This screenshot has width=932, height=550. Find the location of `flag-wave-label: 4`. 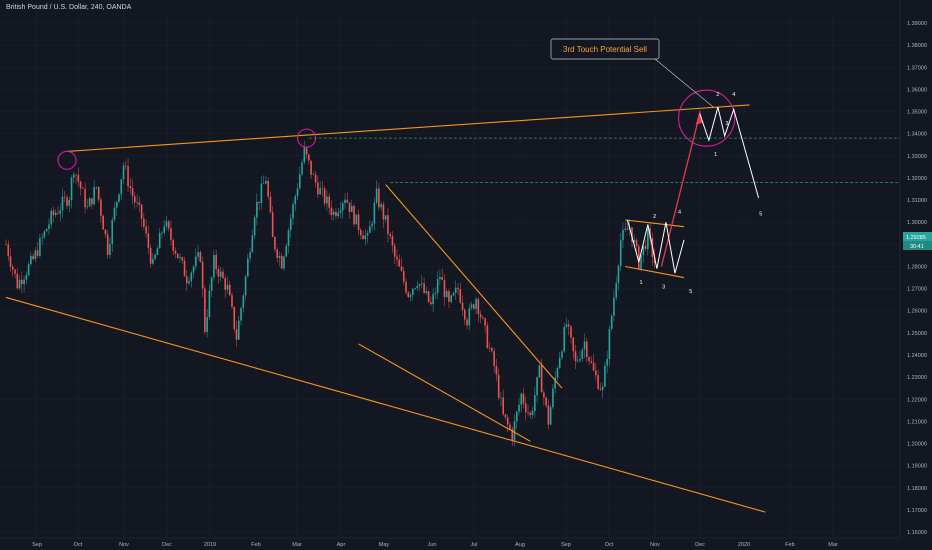

flag-wave-label: 4 is located at coordinates (679, 212).